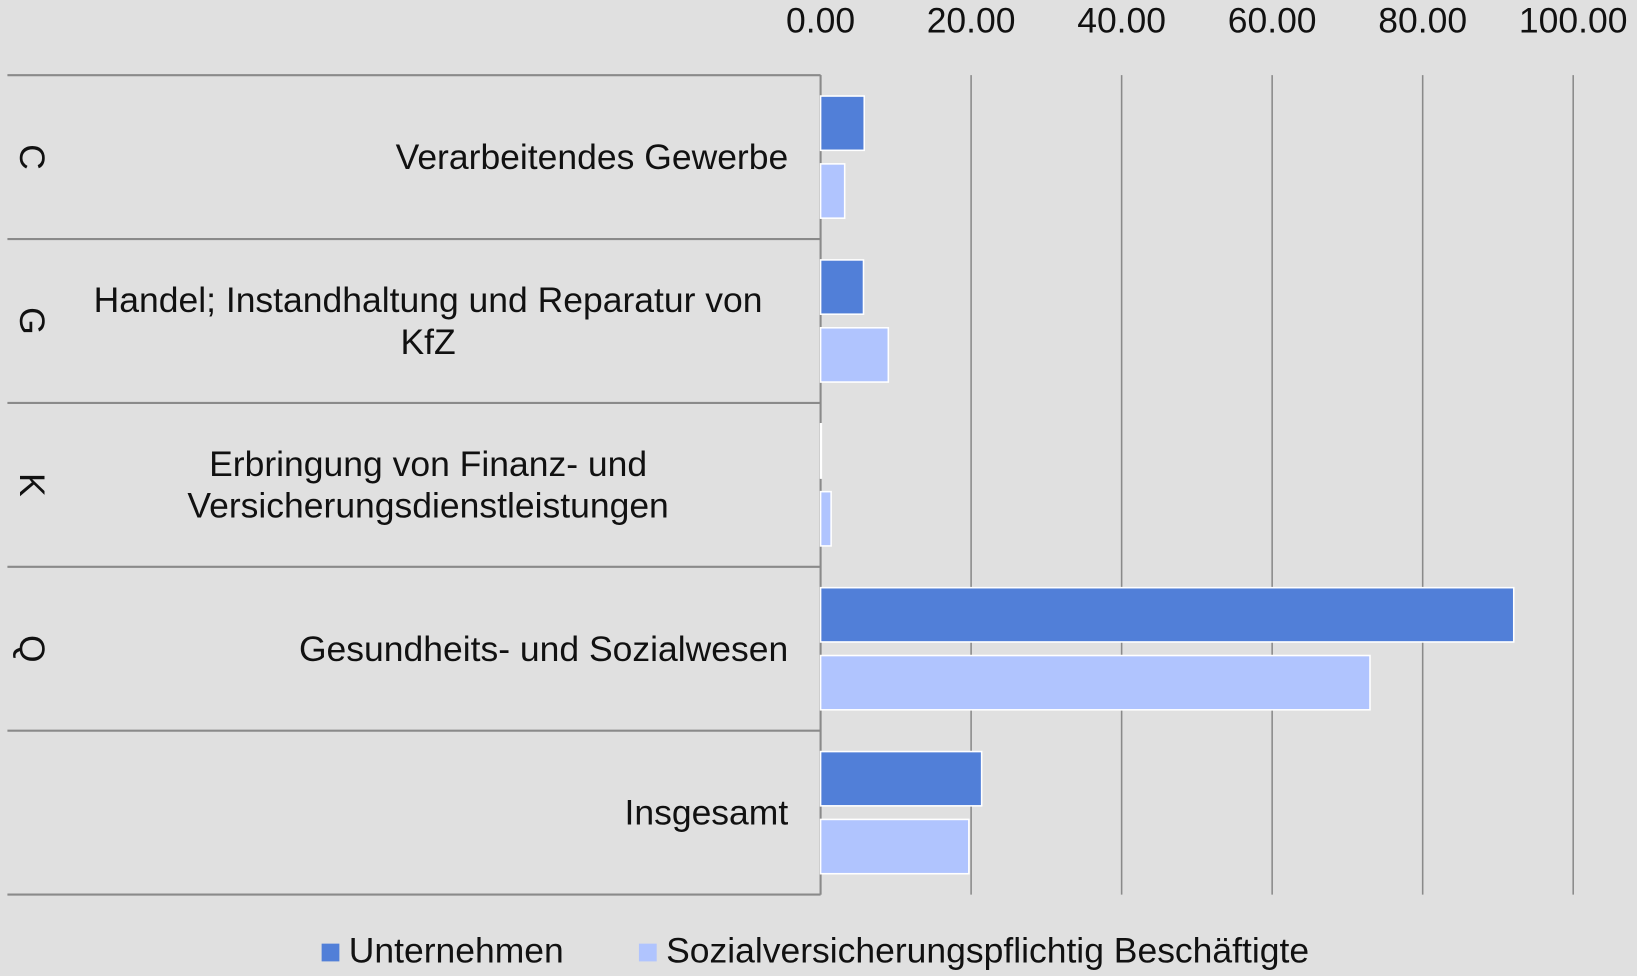 The image size is (1637, 976). I want to click on category-label: Gesundheits- und Sozialwesen, so click(543, 648).